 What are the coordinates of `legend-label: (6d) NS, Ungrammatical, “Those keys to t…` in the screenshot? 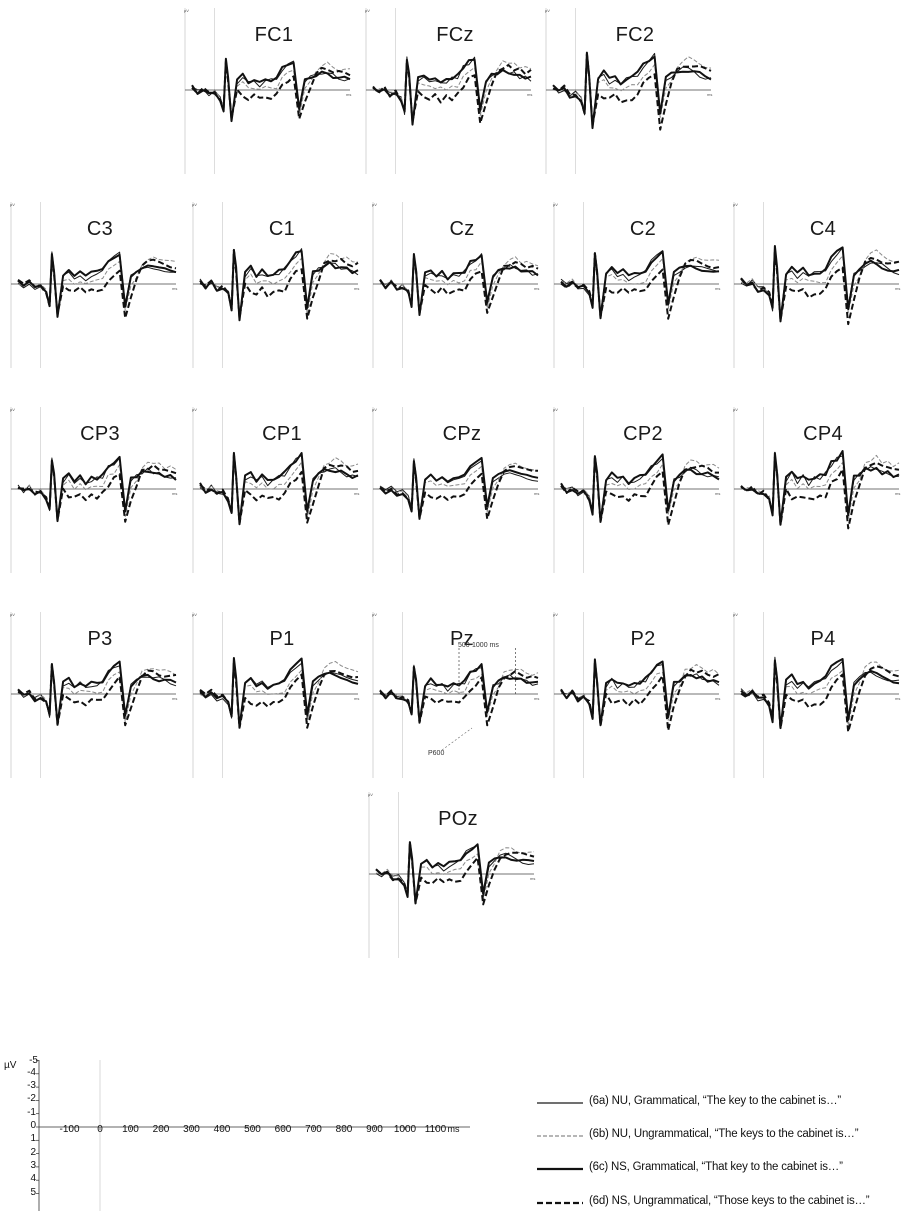 It's located at (729, 1201).